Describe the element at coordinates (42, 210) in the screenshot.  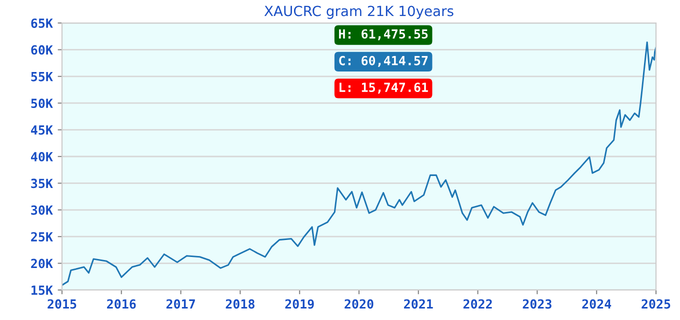
I see `y-tick-label: 30K` at that location.